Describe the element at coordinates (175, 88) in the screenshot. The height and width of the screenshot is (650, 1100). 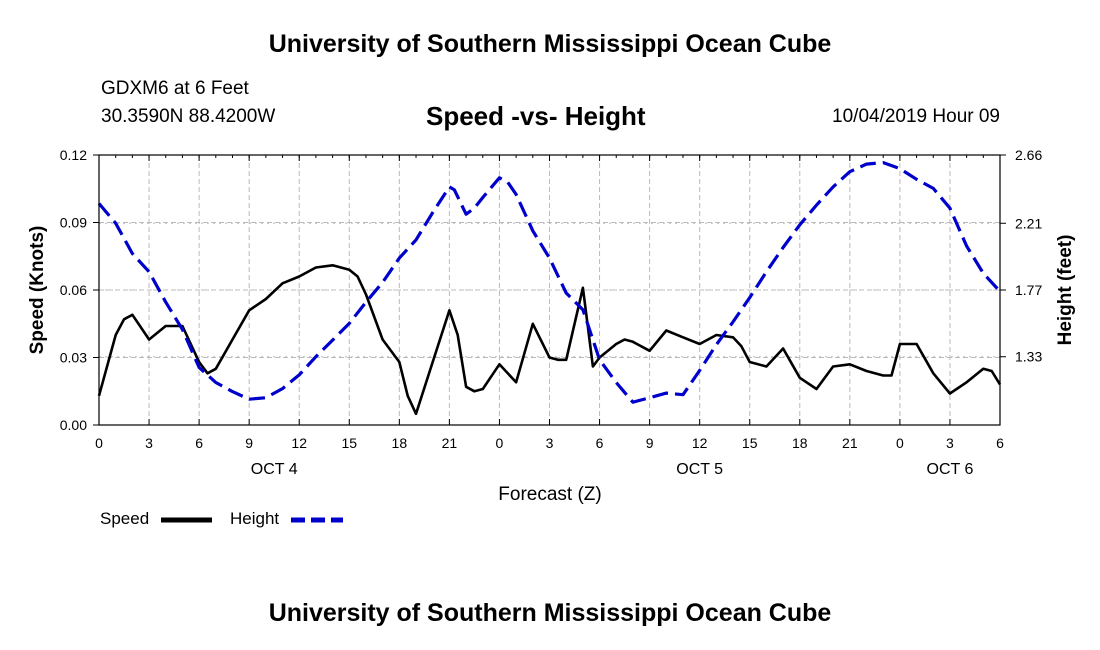
I see `station-label: GDXM6 at 6 Feet` at that location.